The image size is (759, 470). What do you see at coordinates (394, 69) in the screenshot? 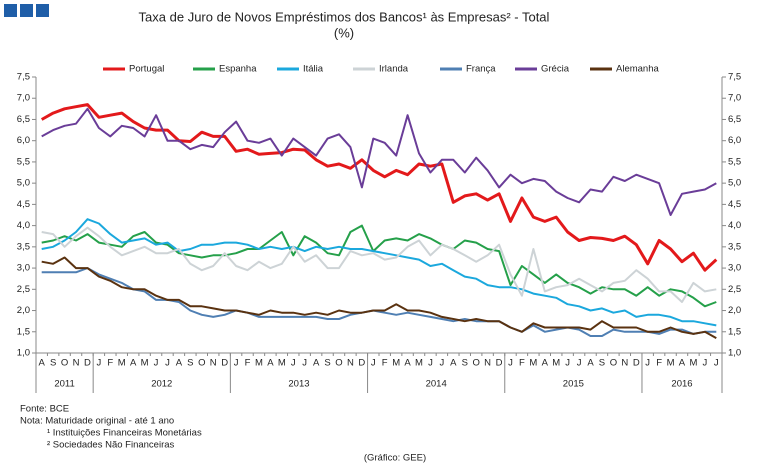
I see `legend-label: Irlanda` at bounding box center [394, 69].